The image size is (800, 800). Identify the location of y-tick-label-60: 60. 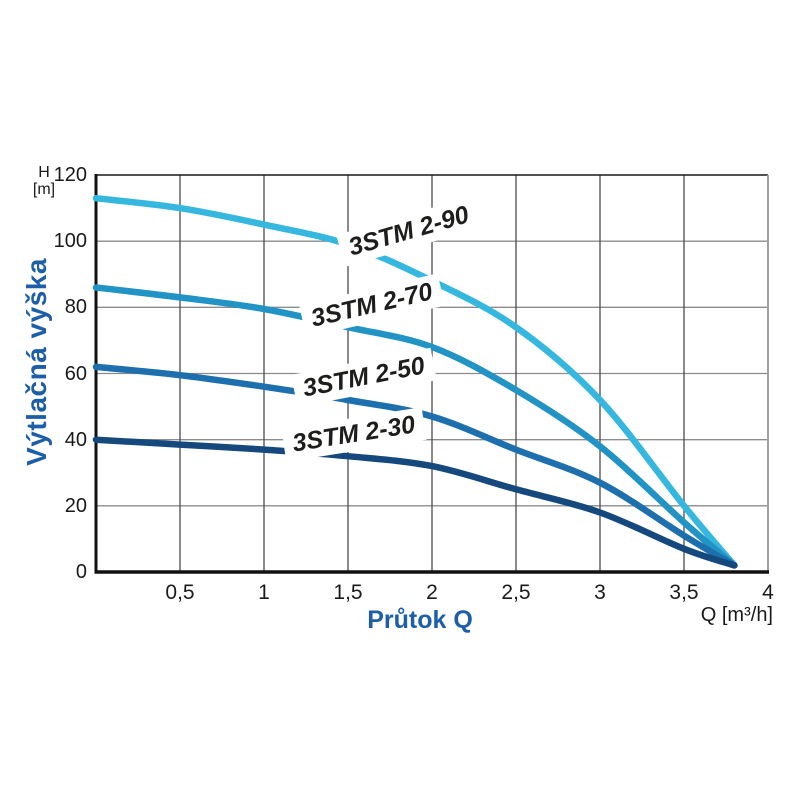
(75, 373).